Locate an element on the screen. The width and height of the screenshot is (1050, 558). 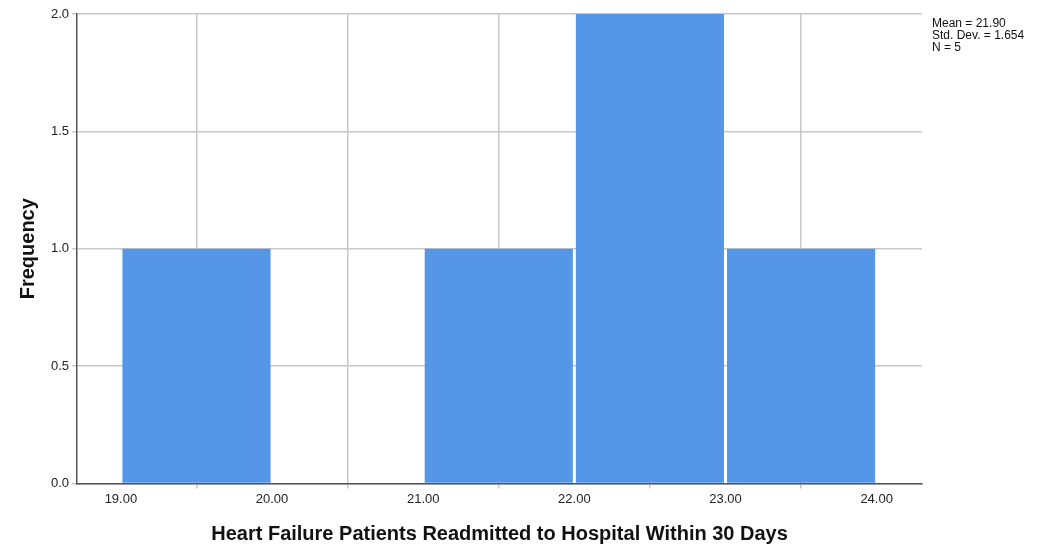
x-tick-label: 20.00 is located at coordinates (272, 498).